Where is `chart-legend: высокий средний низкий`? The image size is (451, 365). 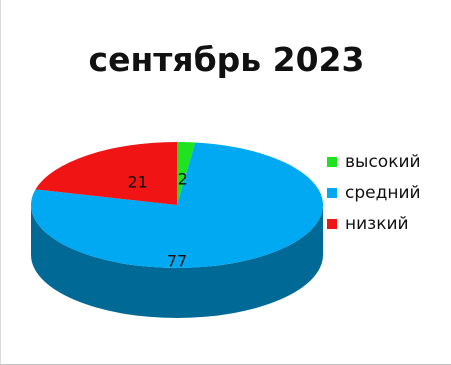
chart-legend: высокий средний низкий is located at coordinates (374, 192).